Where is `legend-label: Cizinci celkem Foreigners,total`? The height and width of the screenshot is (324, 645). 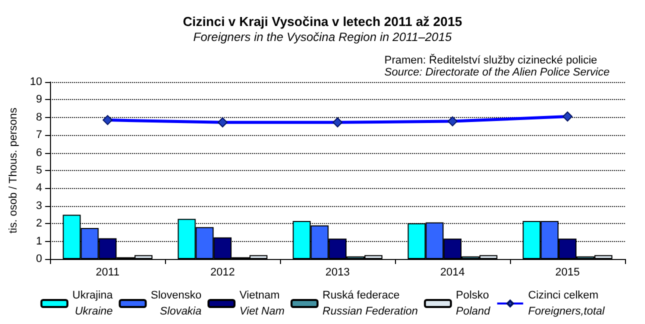 legend-label: Cizinci celkem Foreigners,total is located at coordinates (567, 304).